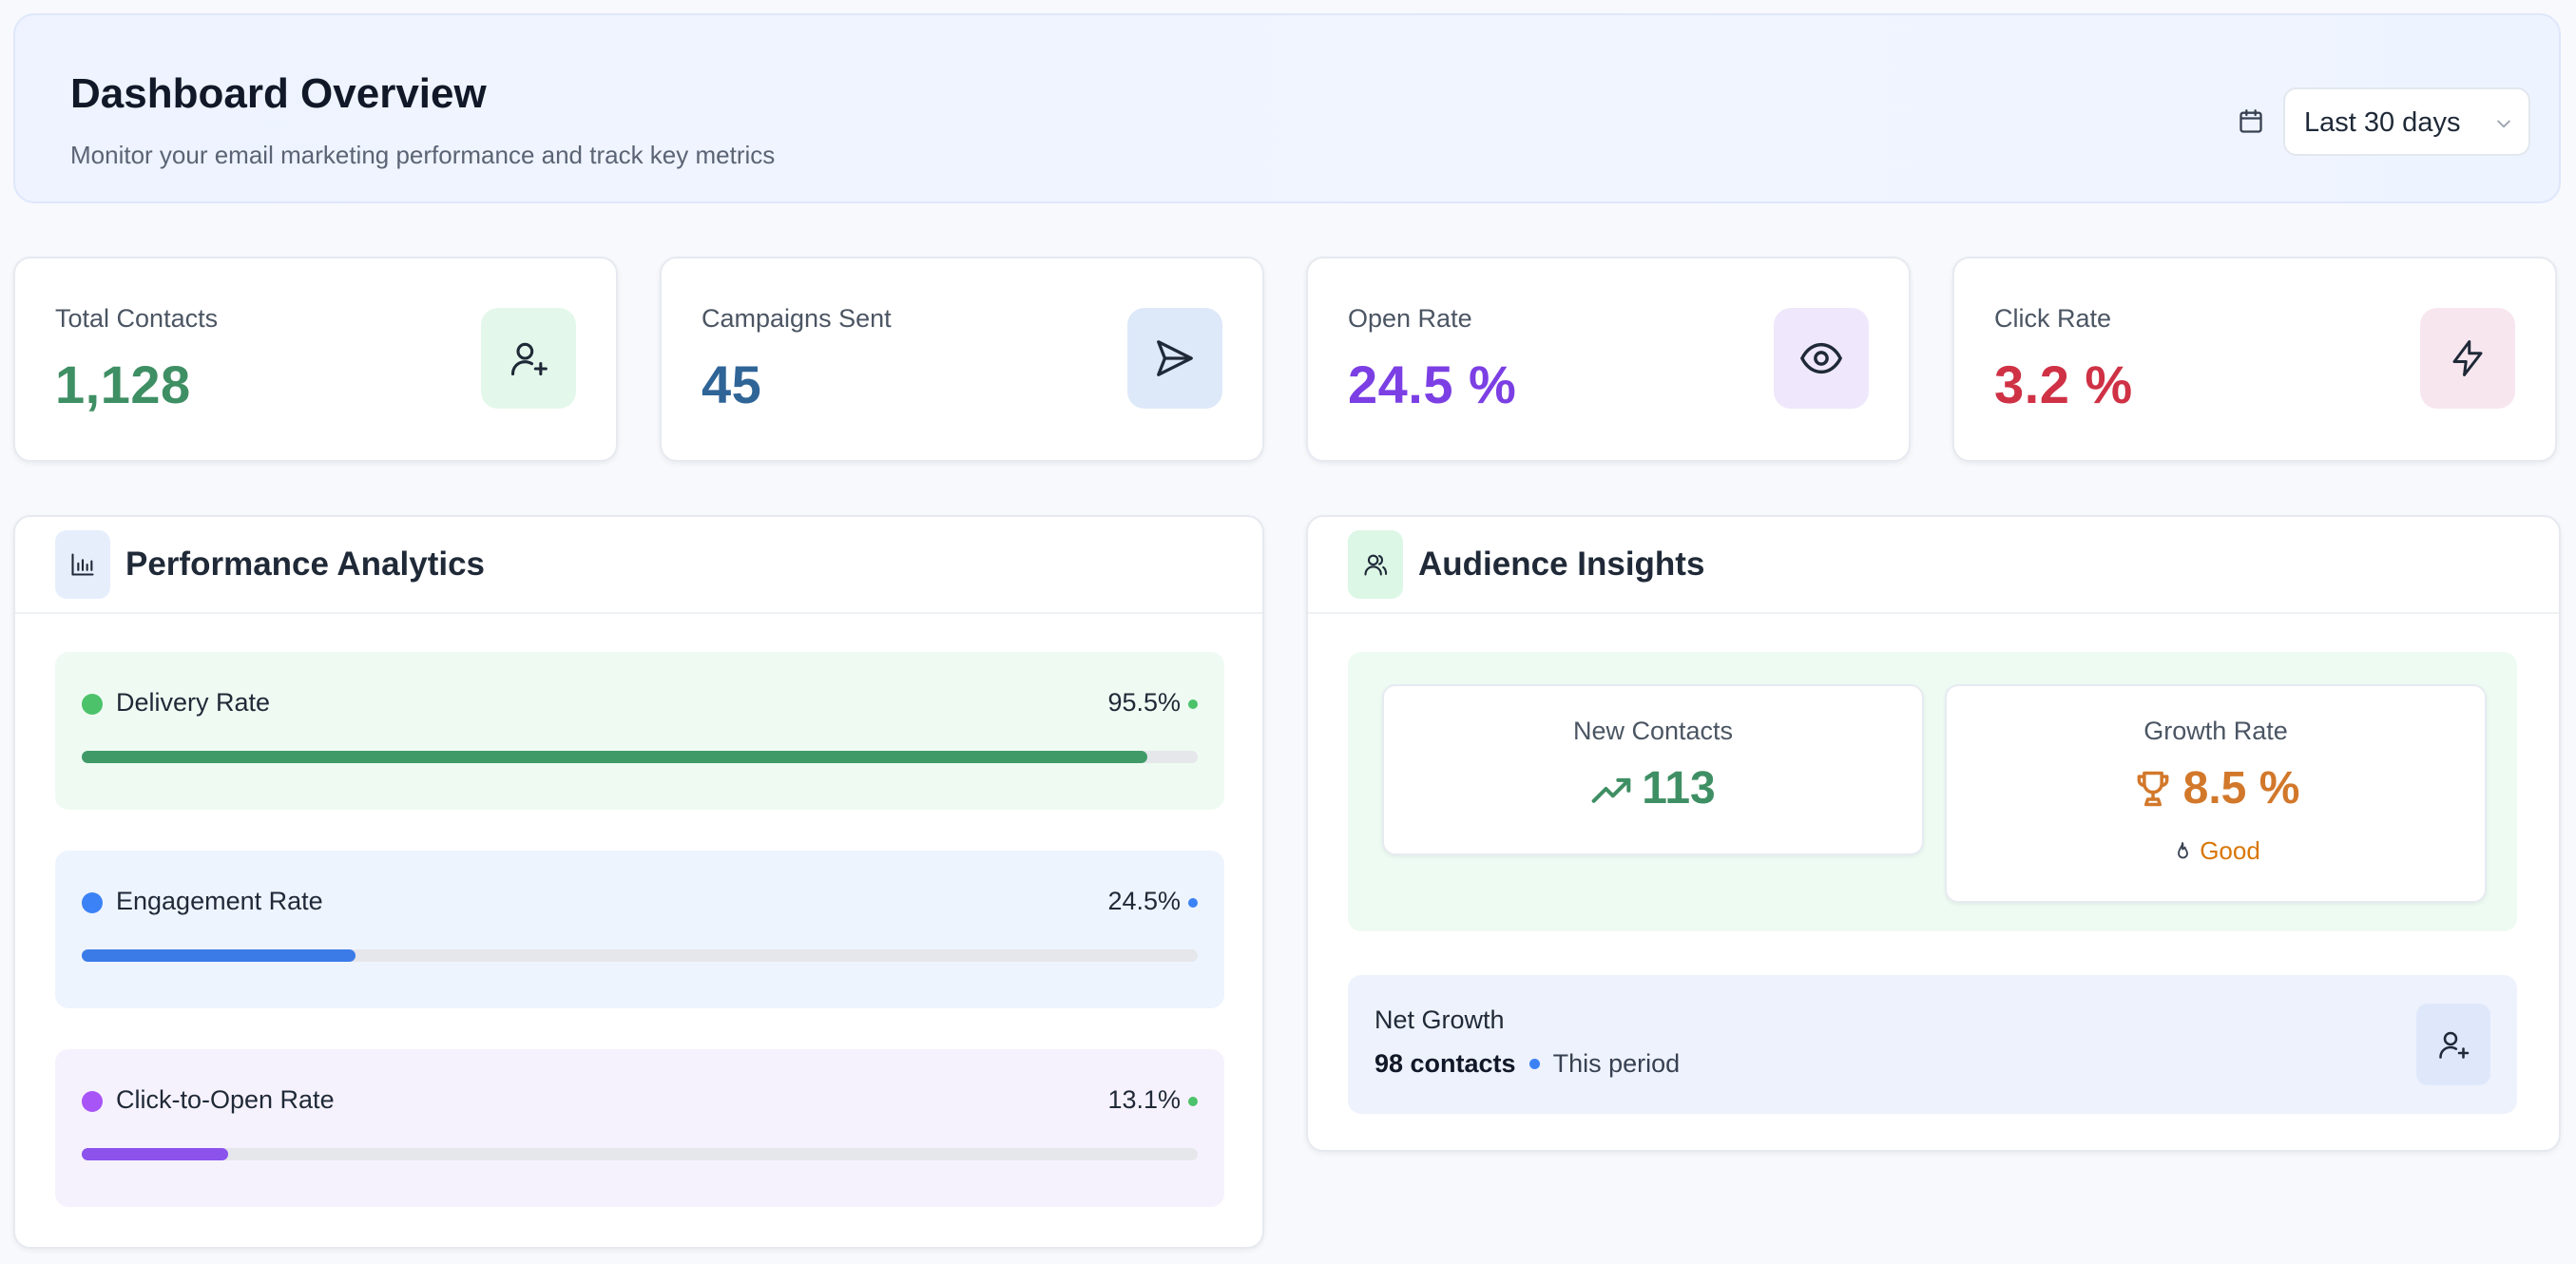 The height and width of the screenshot is (1264, 2576). I want to click on chevron-down-icon, so click(2503, 124).